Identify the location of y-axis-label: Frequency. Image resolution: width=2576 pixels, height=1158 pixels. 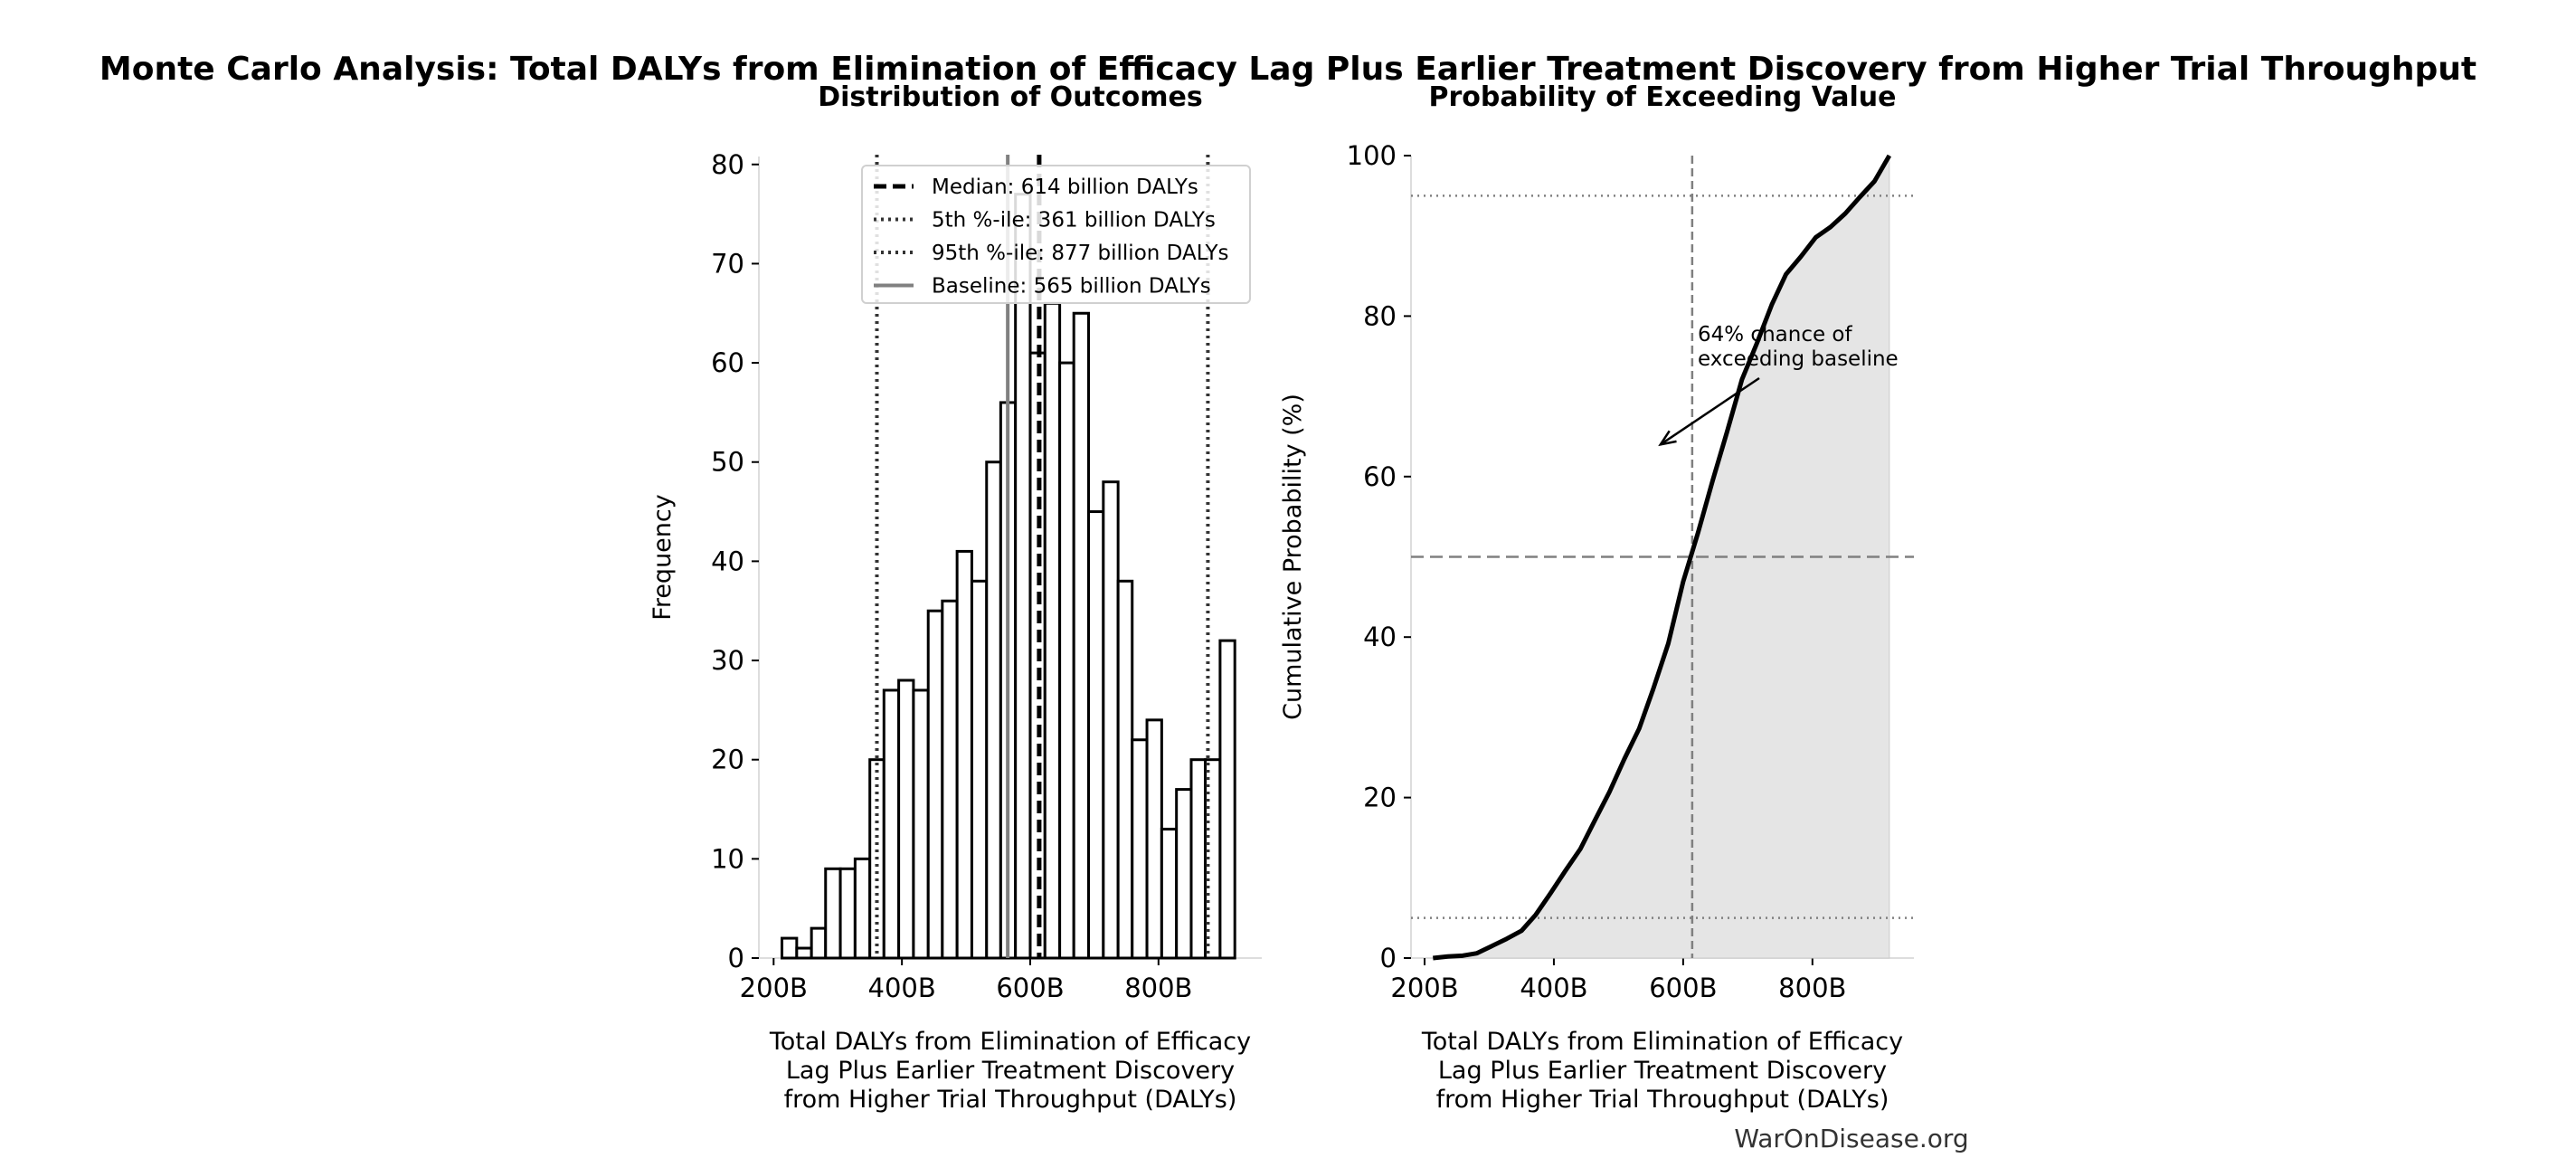
(663, 557).